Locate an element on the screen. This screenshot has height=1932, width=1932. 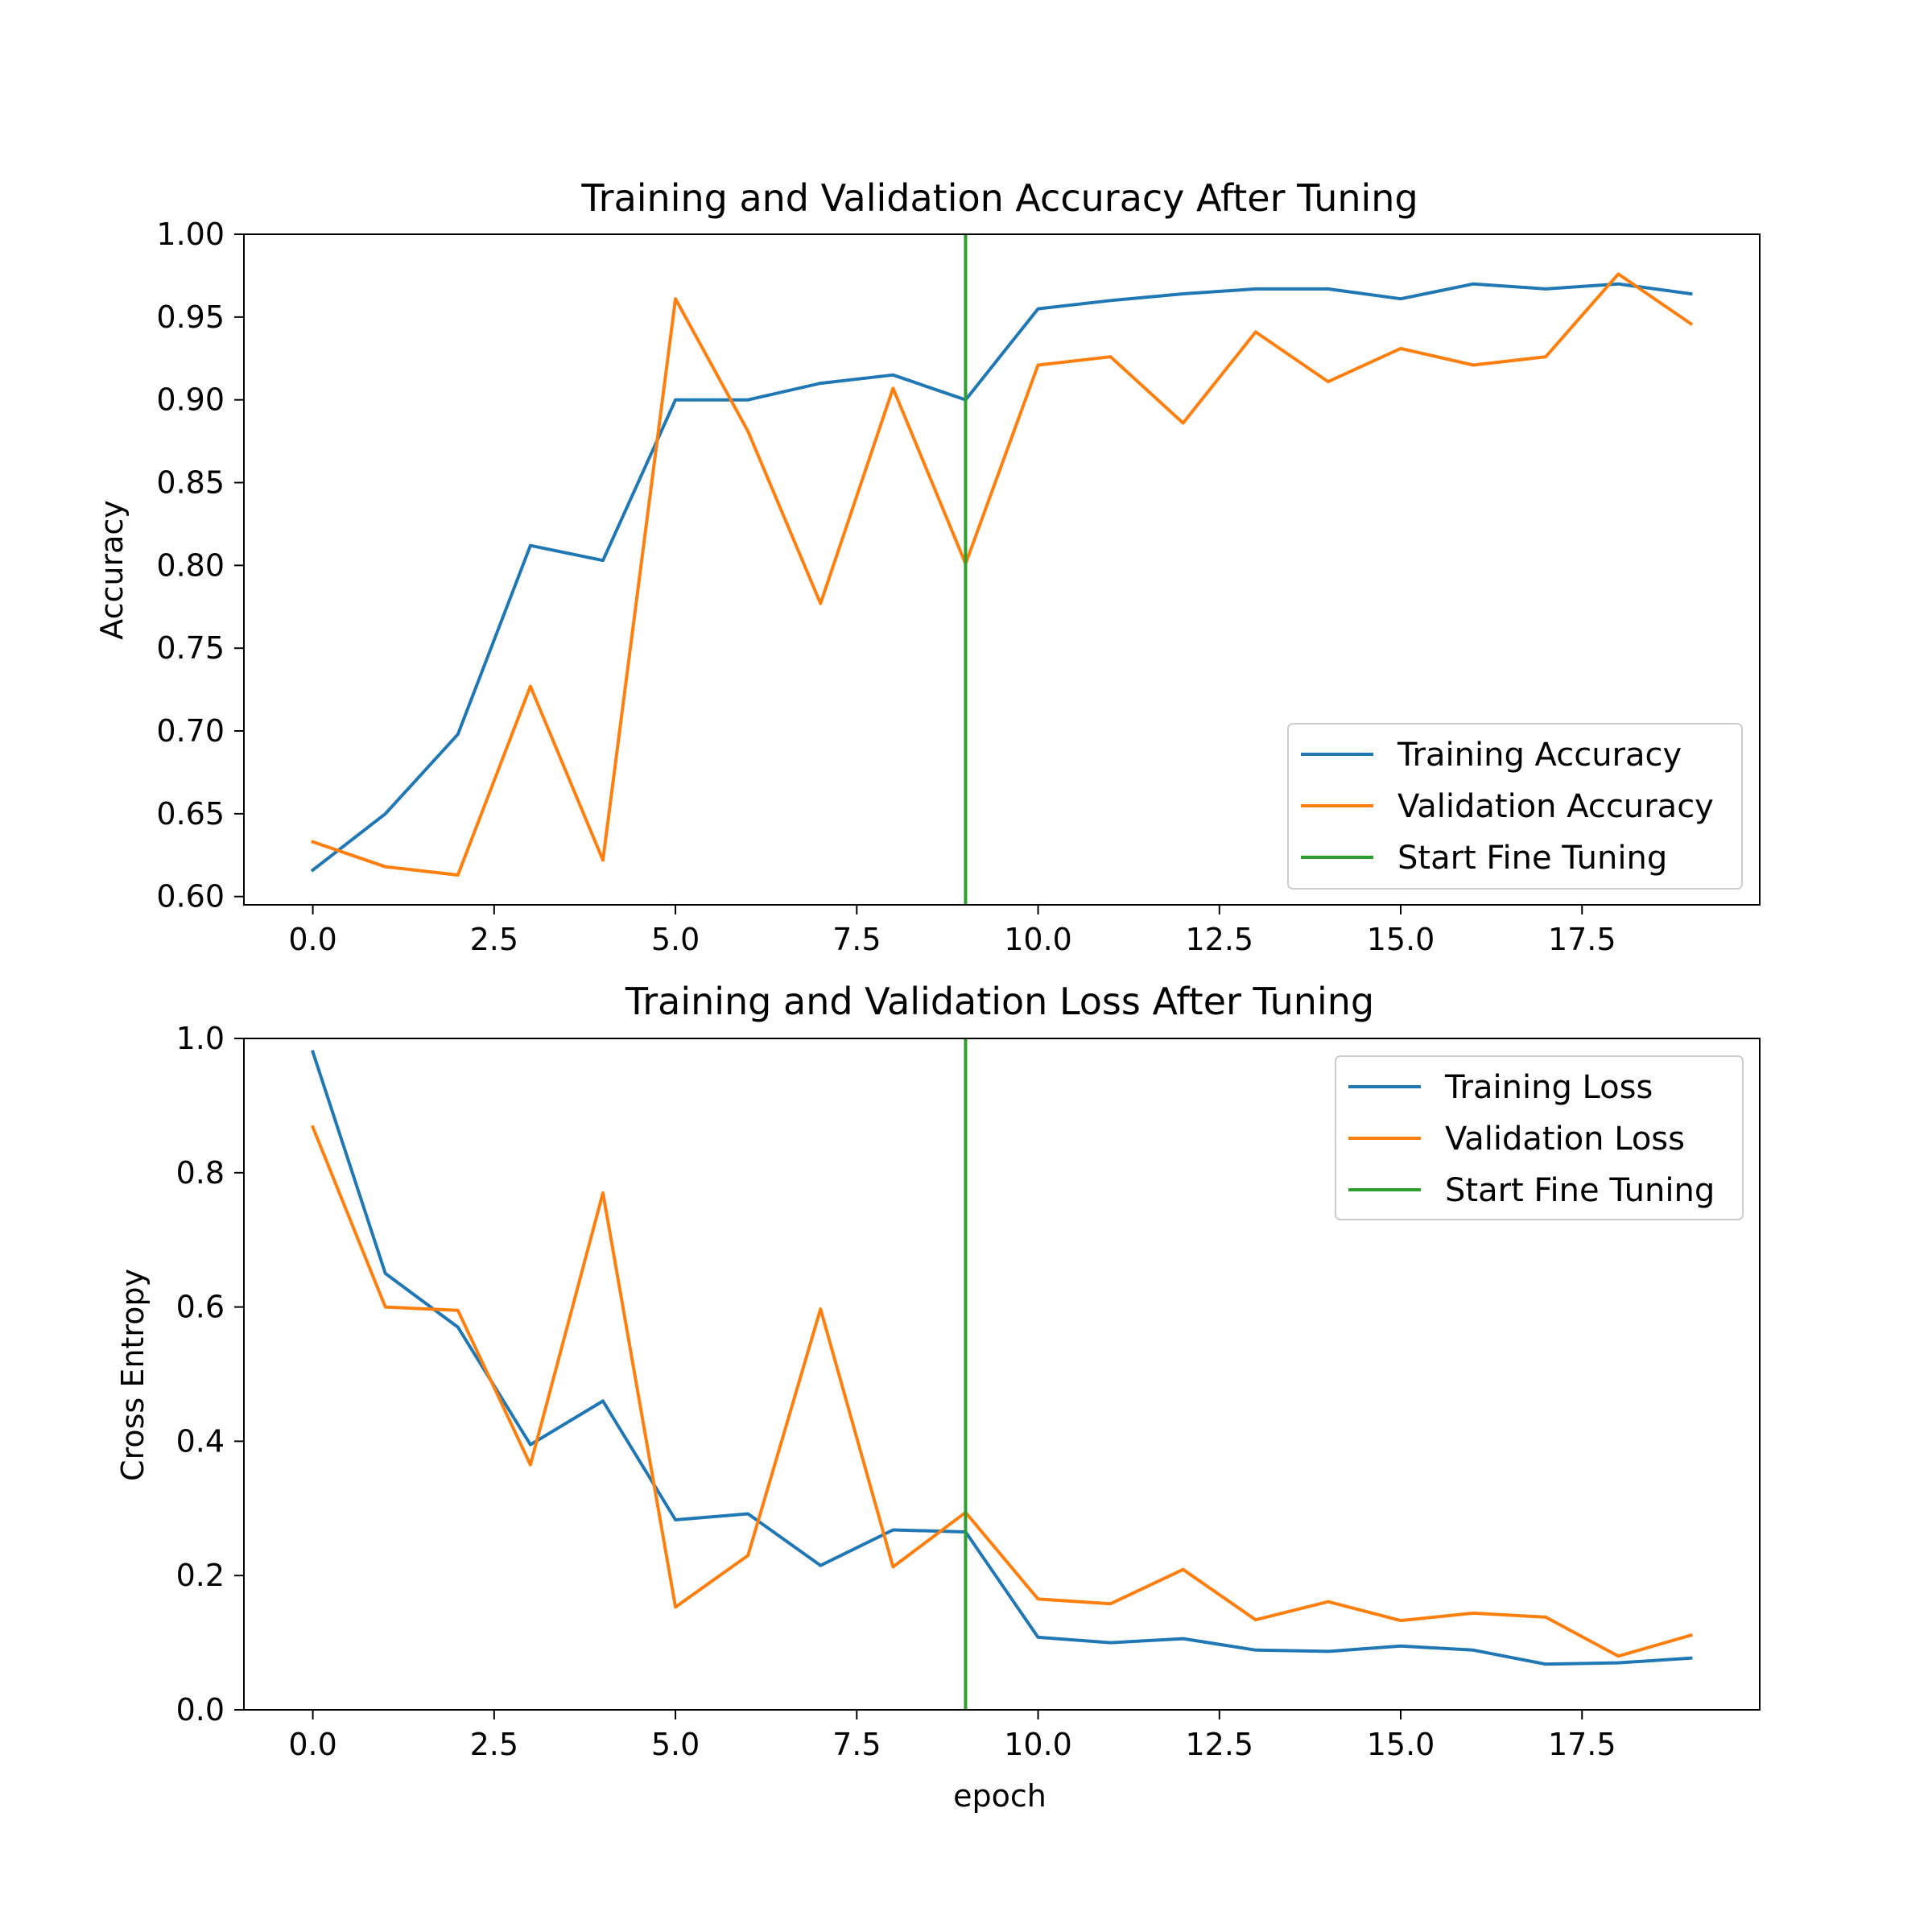
accuracy-x-tick-label: 5.0 is located at coordinates (675, 939).